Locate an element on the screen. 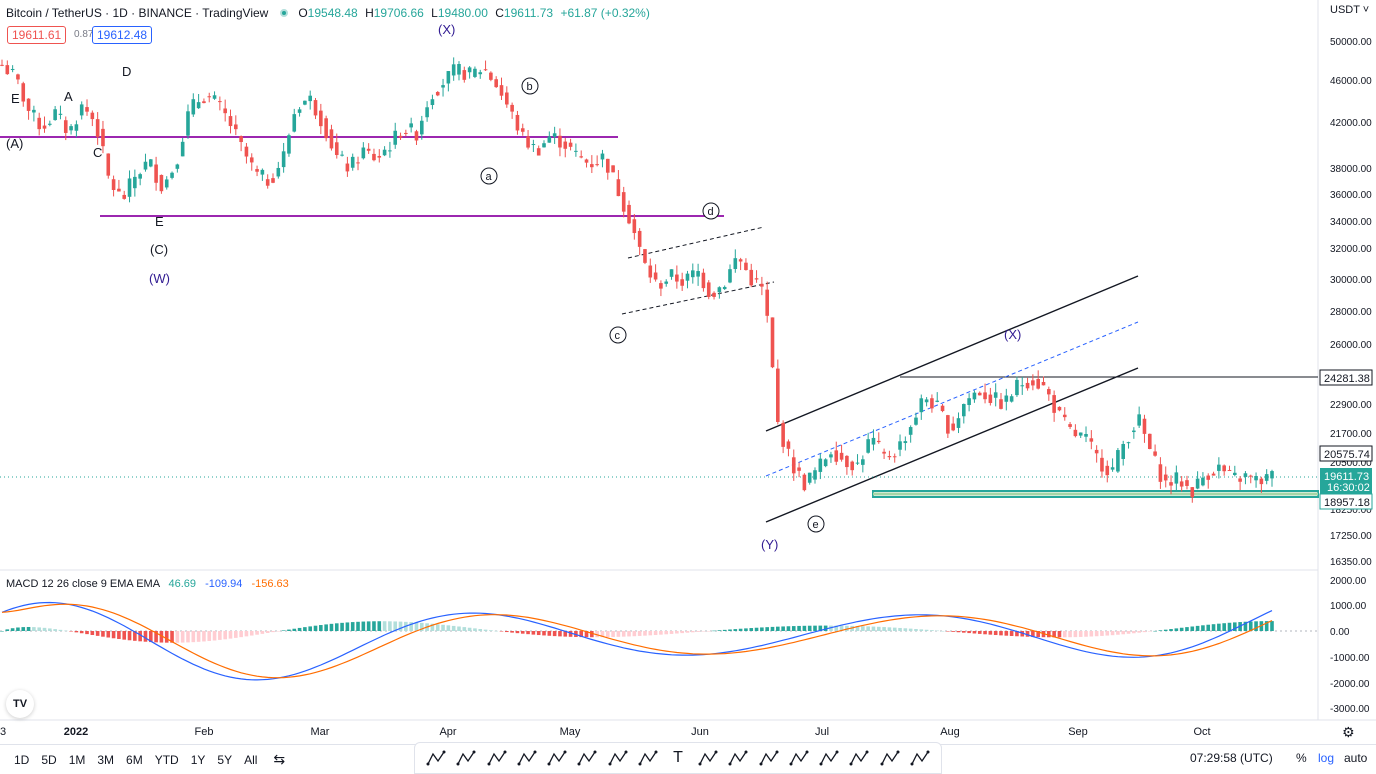 Image resolution: width=1376 pixels, height=774 pixels. elliott-impulse-icon is located at coordinates (497, 758).